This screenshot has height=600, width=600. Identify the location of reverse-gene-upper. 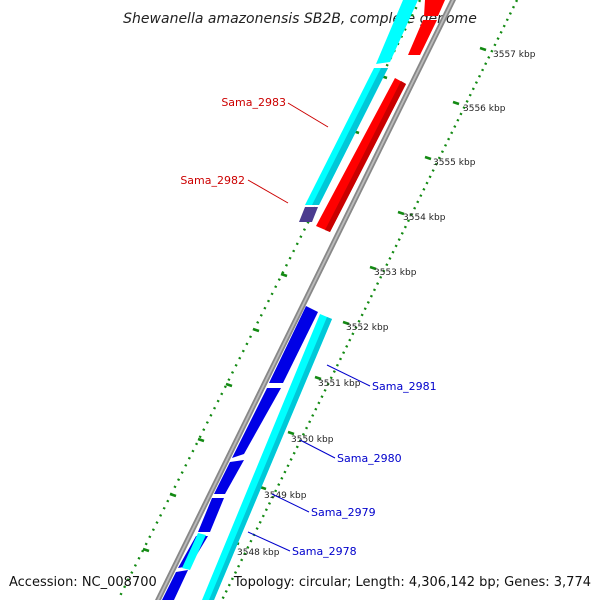
(397, 32).